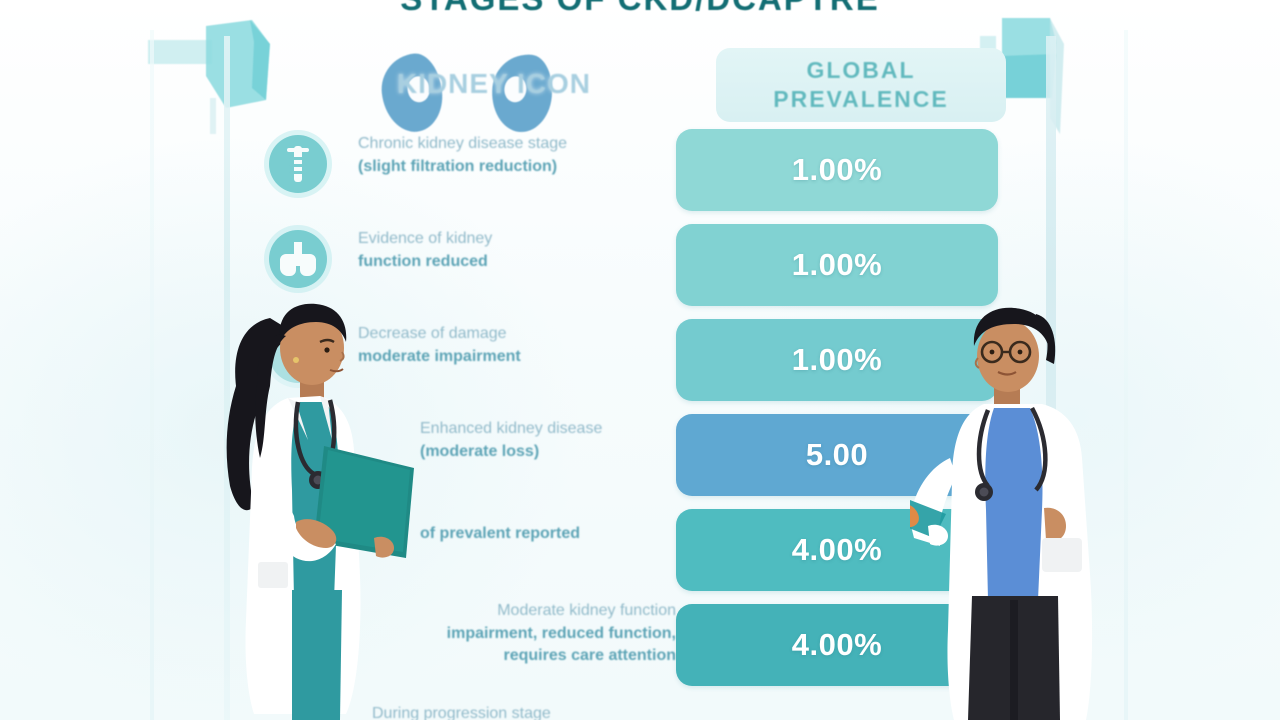 The width and height of the screenshot is (1280, 720). I want to click on row-label-line2: moderate impairment, so click(439, 356).